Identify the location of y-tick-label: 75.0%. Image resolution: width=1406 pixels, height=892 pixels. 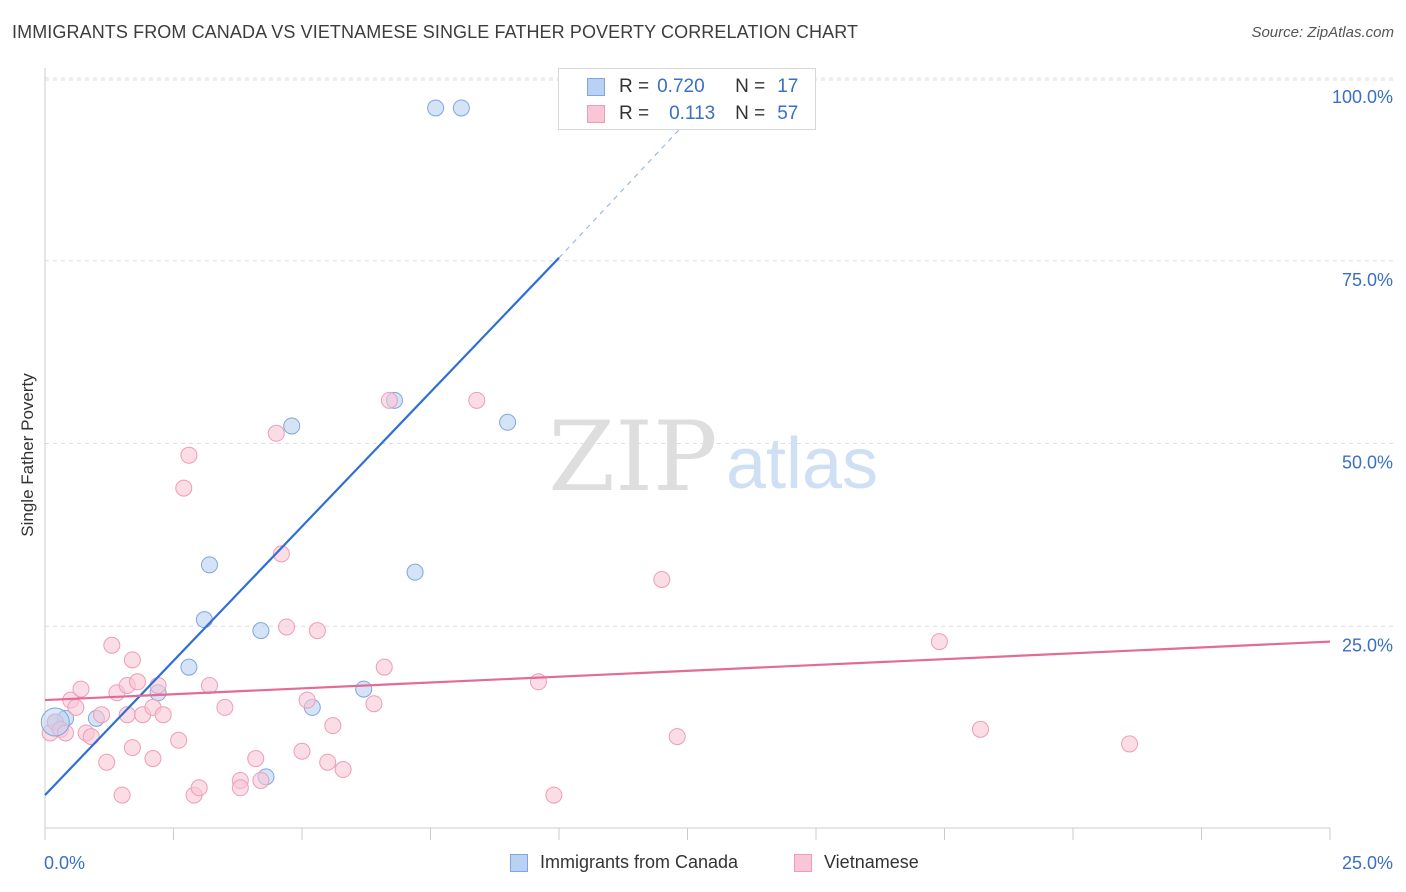
(1367, 280).